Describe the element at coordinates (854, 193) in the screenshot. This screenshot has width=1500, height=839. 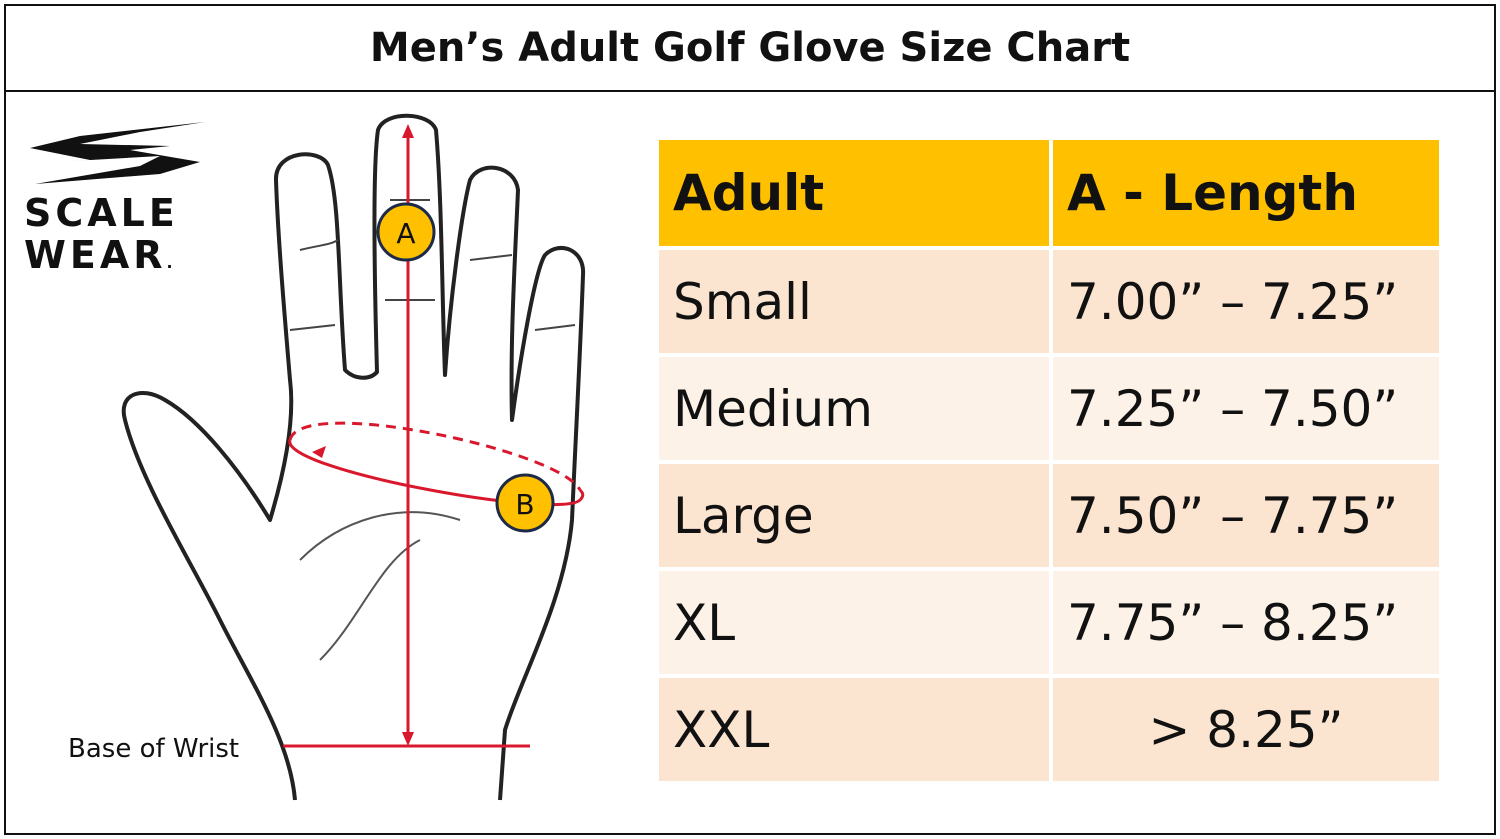
I see `header-adult: Adult` at that location.